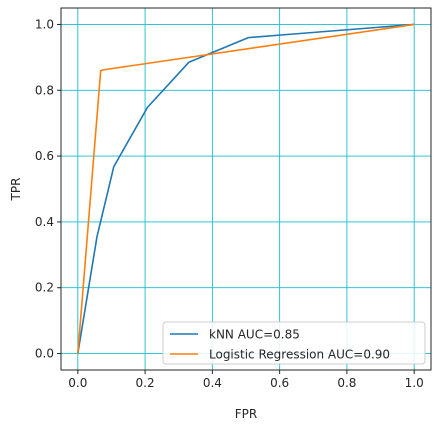 Image resolution: width=441 pixels, height=432 pixels. What do you see at coordinates (246, 380) in the screenshot?
I see `x-axis: 0.0 0.2 0.4 0.6 0.8 1.0` at bounding box center [246, 380].